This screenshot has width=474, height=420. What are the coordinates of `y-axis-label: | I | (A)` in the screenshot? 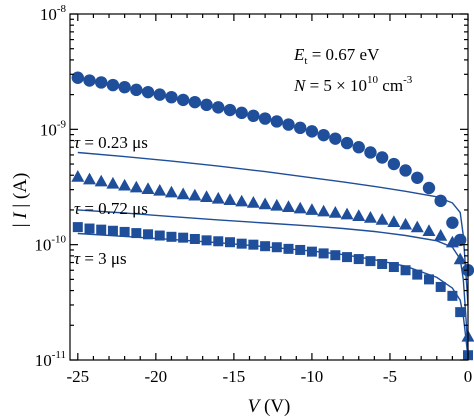 It's located at (20, 200).